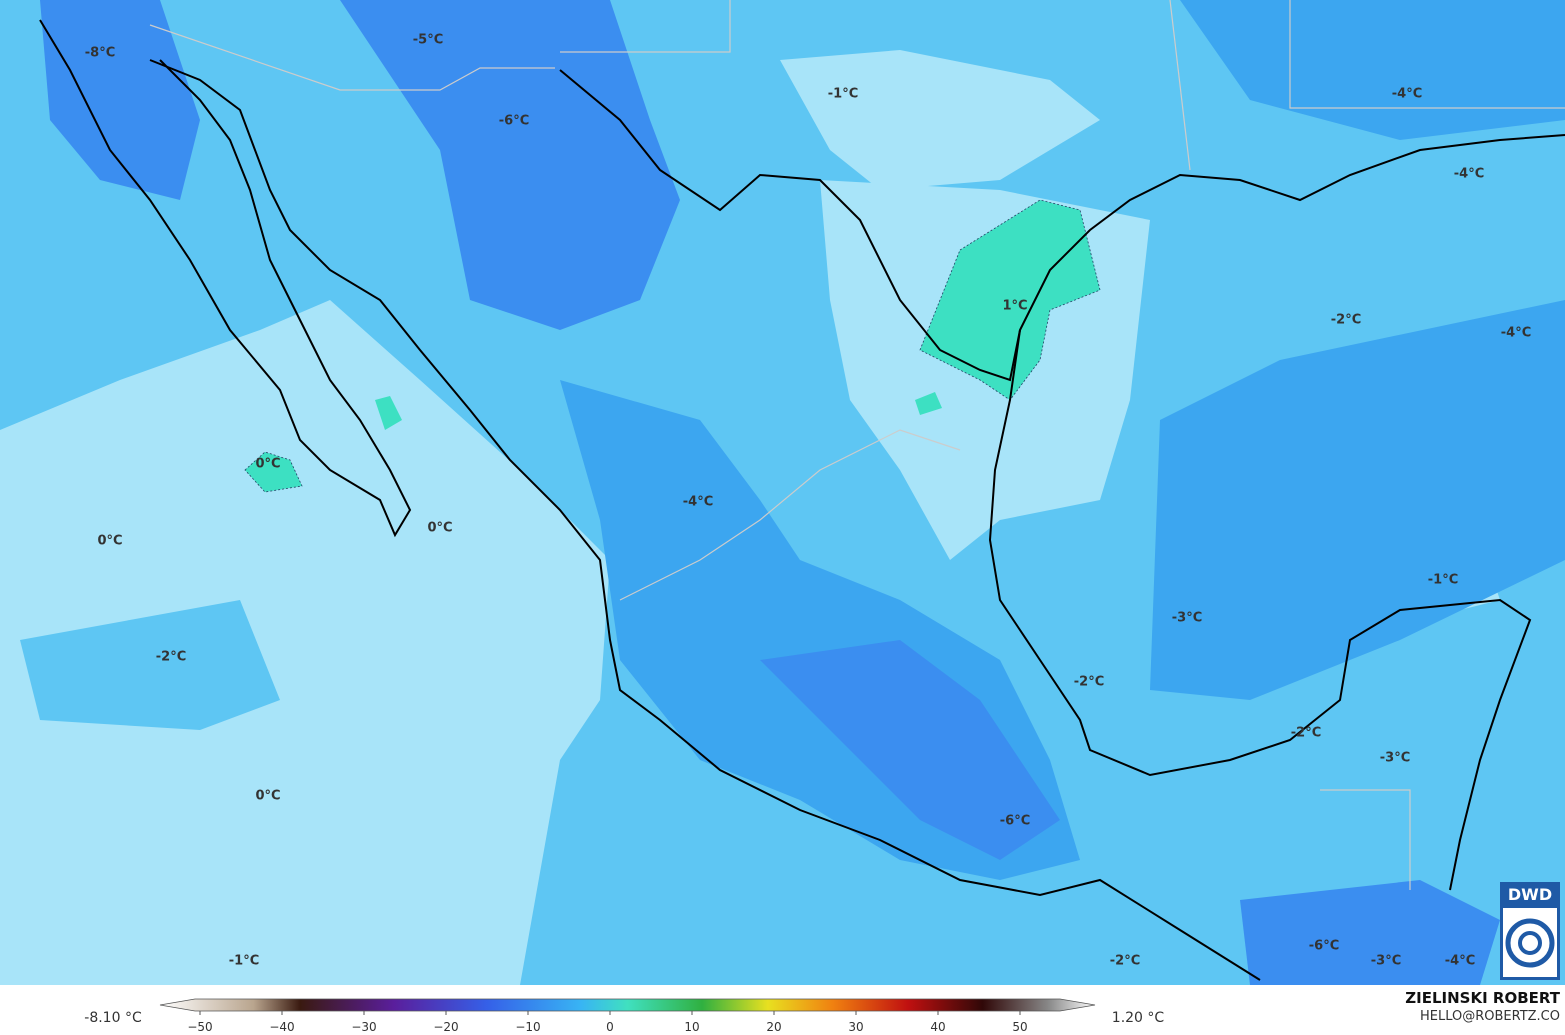 Image resolution: width=1565 pixels, height=1035 pixels. Describe the element at coordinates (100, 53) in the screenshot. I see `temperature-label: -8°C` at that location.